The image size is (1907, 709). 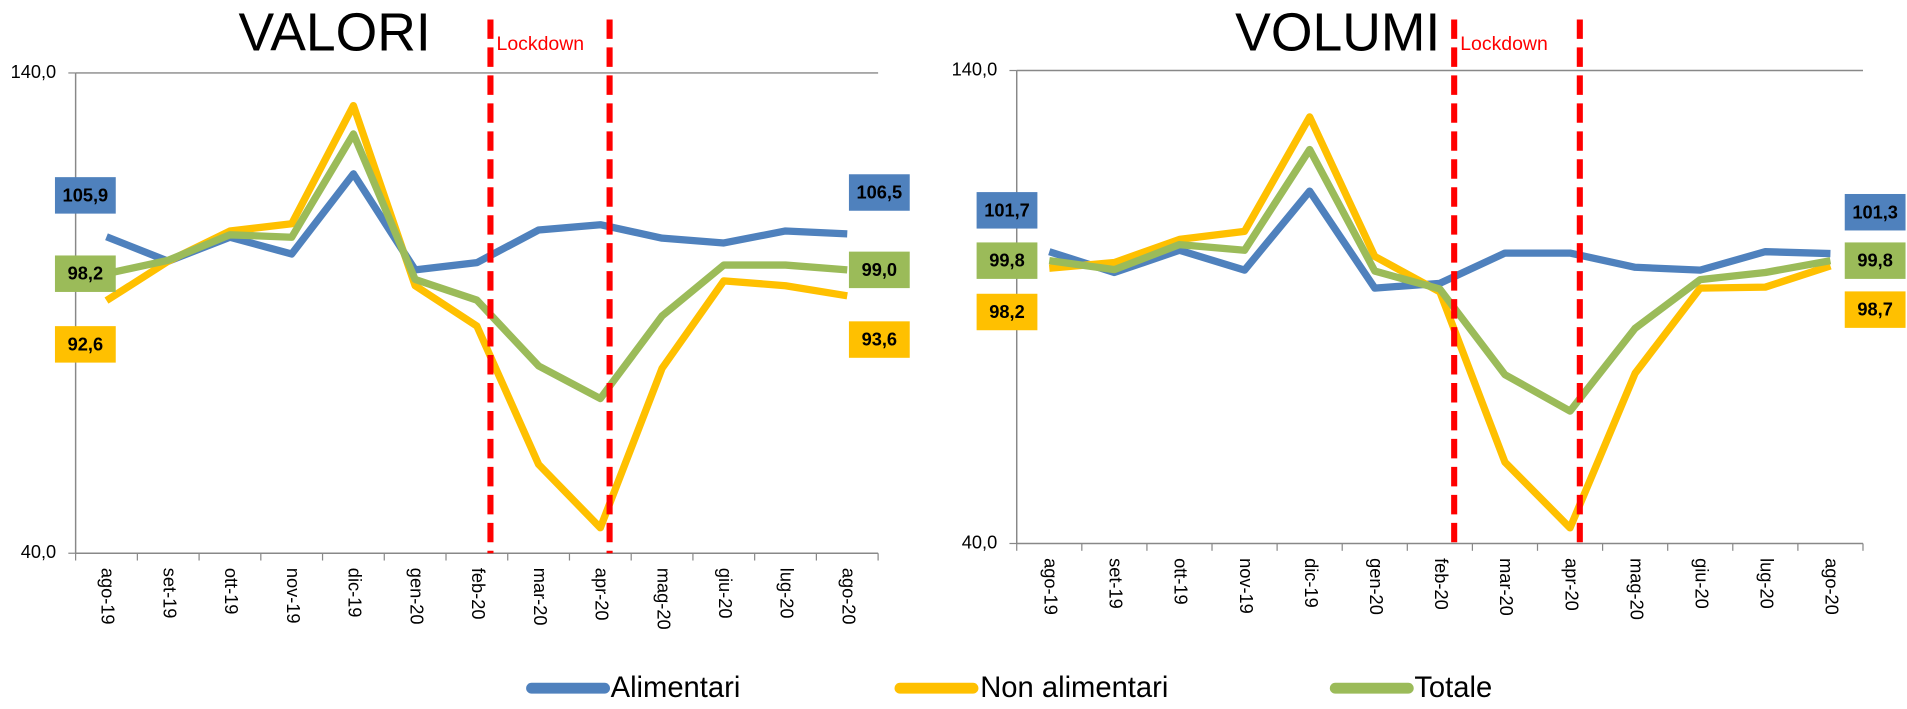 I want to click on value-label: 98,7, so click(x=1874, y=309).